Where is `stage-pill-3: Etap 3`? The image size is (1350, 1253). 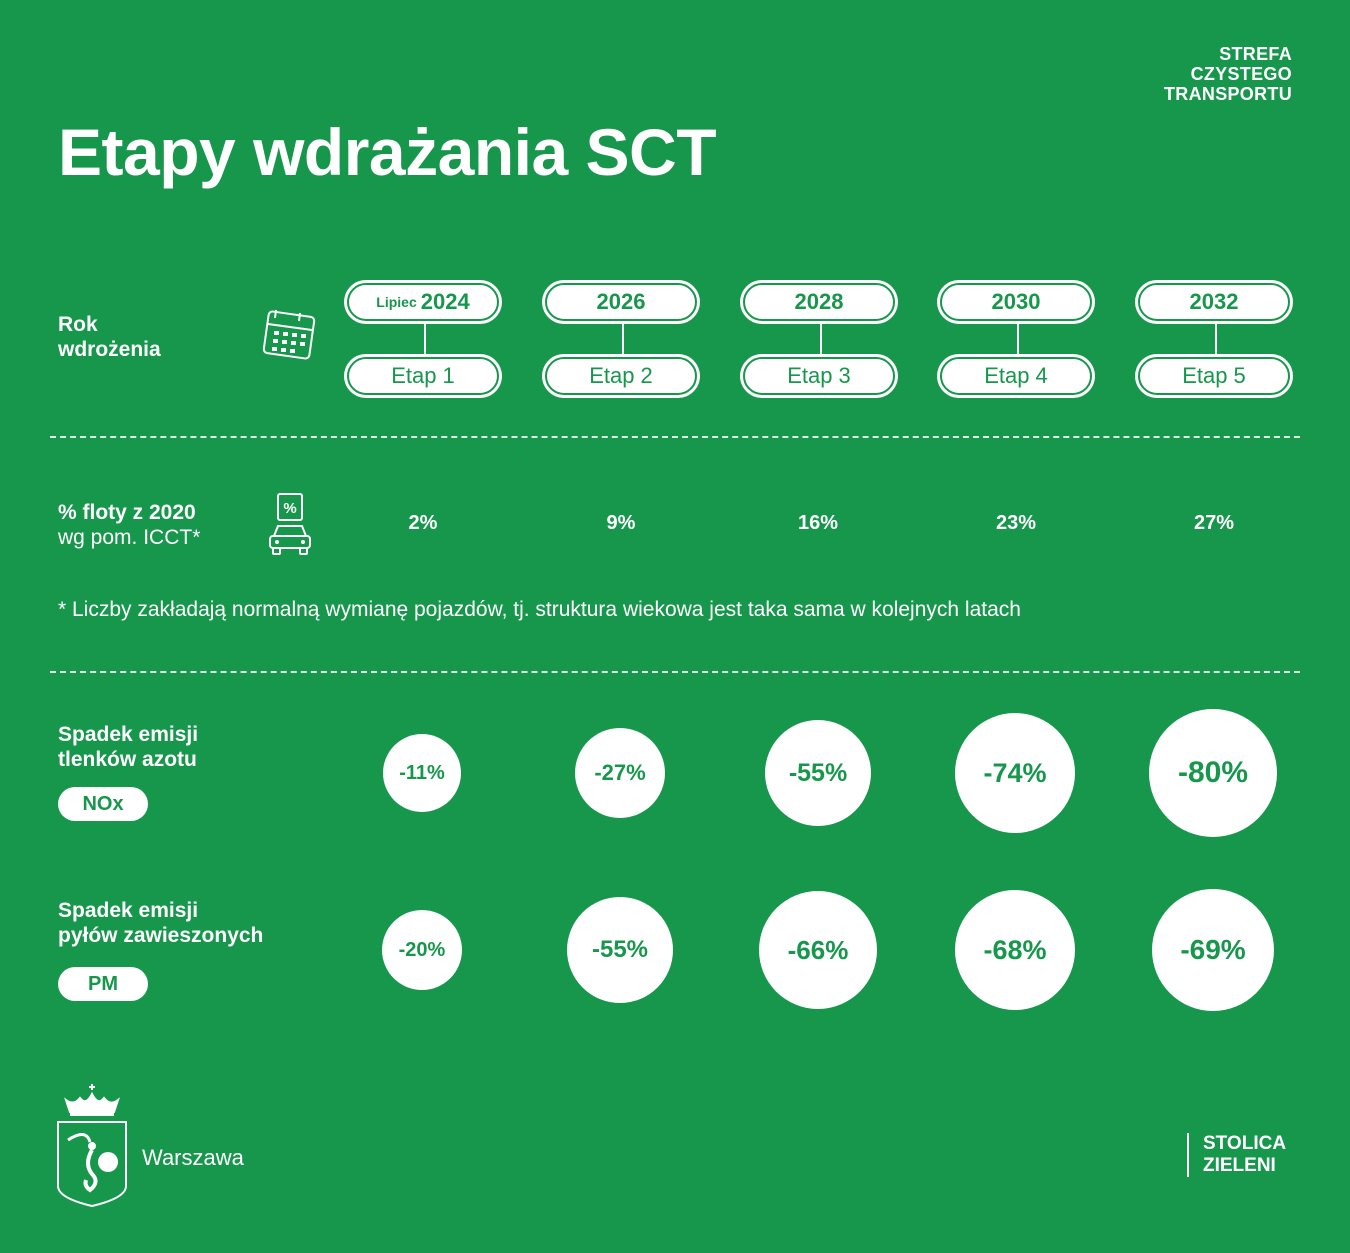 stage-pill-3: Etap 3 is located at coordinates (819, 376).